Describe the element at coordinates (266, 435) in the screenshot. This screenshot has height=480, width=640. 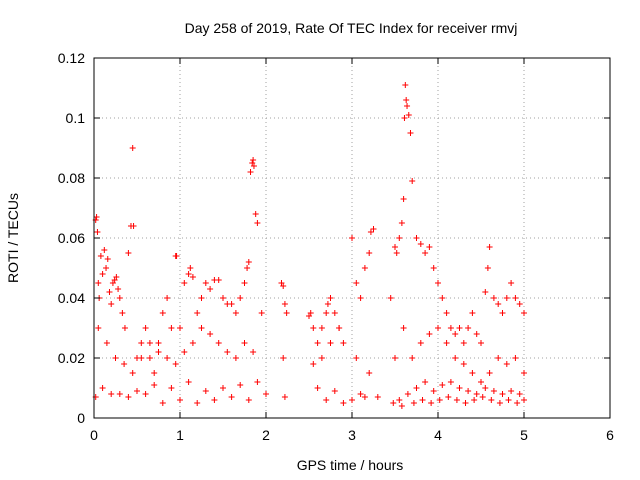
I see `x-tick-label-2: 2` at that location.